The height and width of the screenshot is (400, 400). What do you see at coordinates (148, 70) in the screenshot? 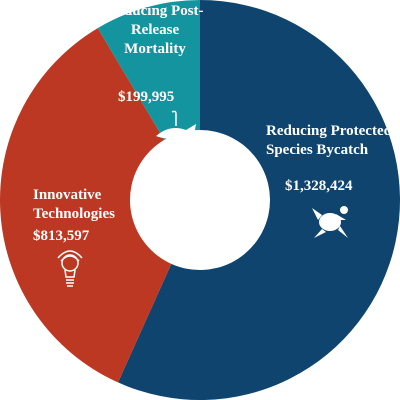
I see `slice` at bounding box center [148, 70].